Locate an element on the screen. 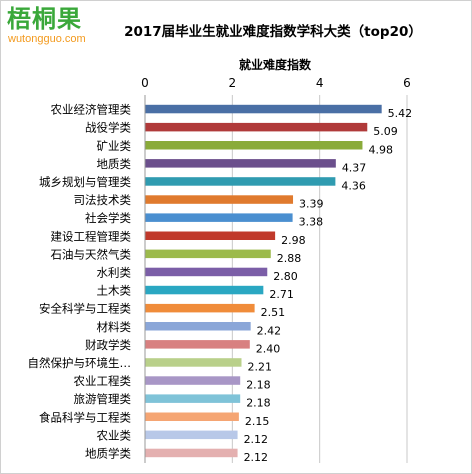  value-label: 4.98 is located at coordinates (380, 149).